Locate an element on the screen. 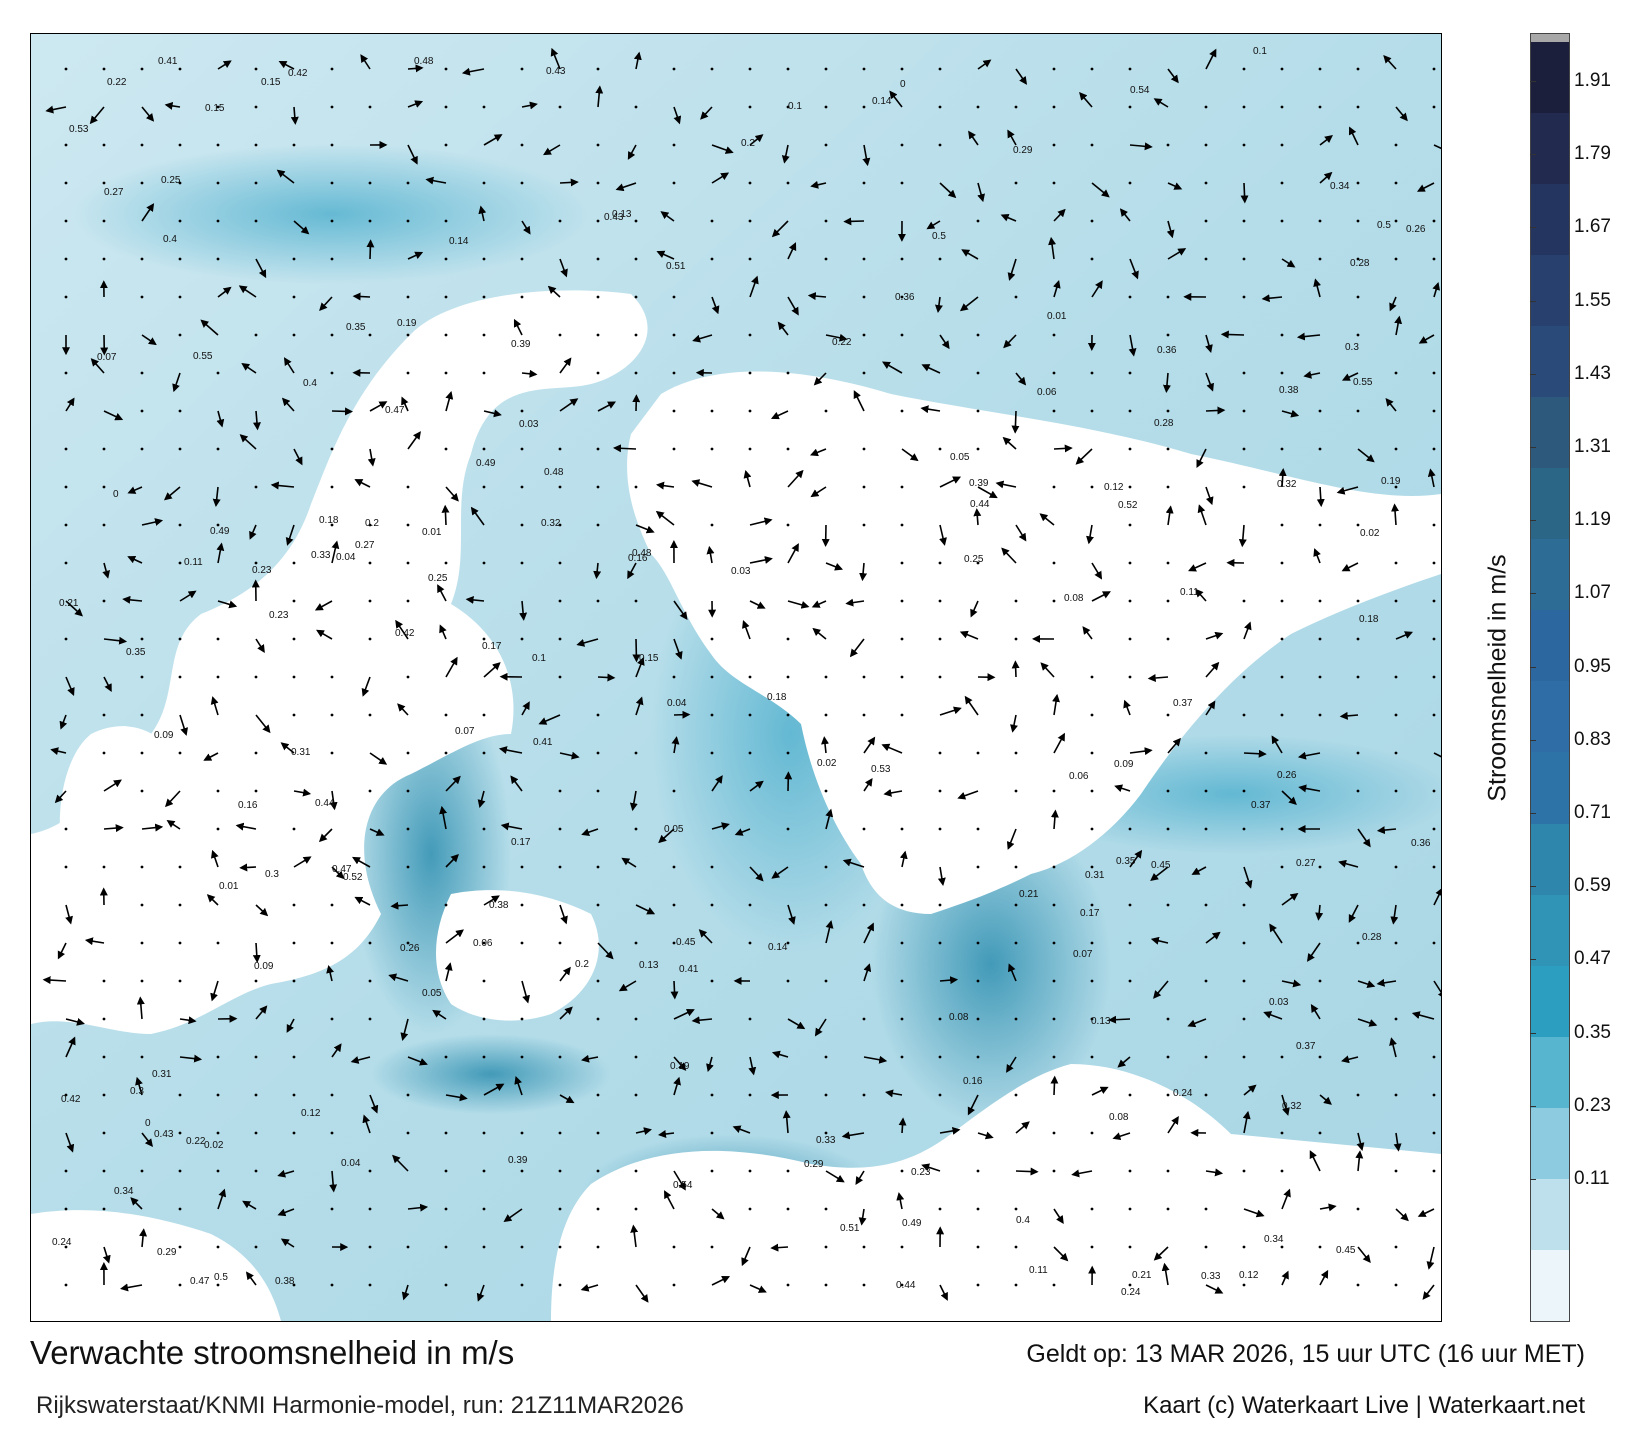 This screenshot has height=1450, width=1650. speed-label: 0.2 is located at coordinates (582, 964).